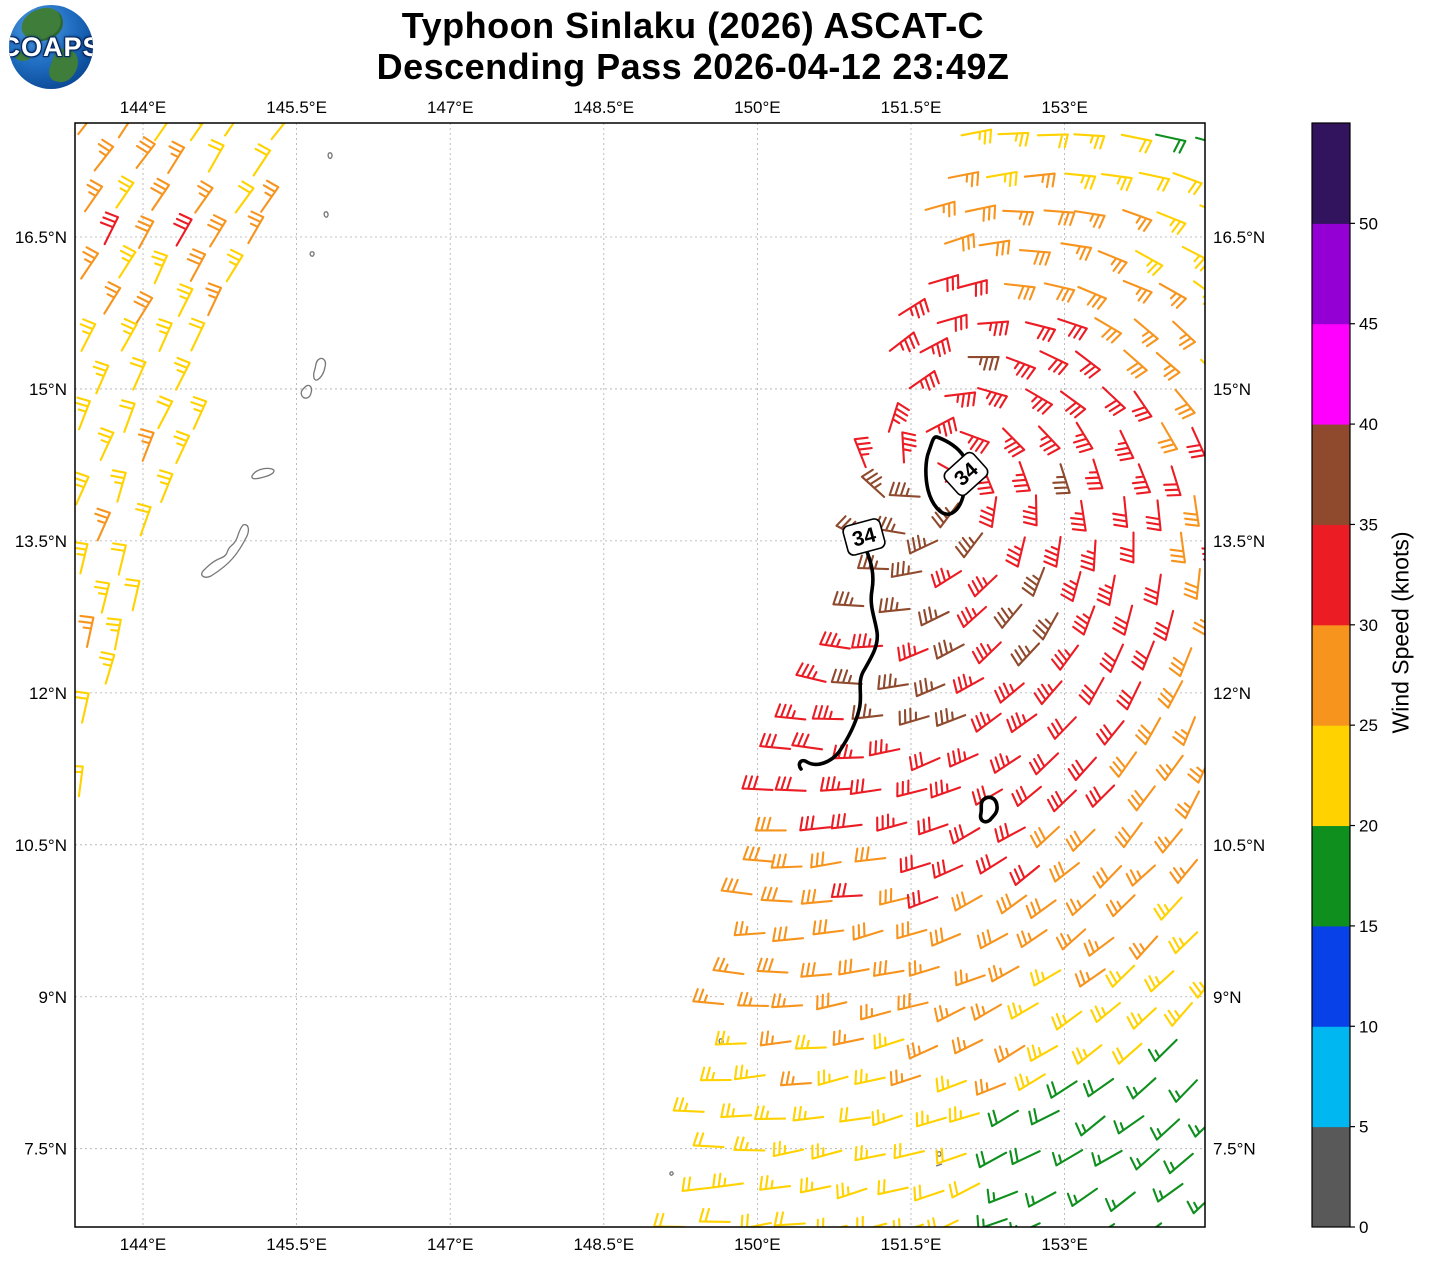  Describe the element at coordinates (326, 214) in the screenshot. I see `island-outline` at that location.